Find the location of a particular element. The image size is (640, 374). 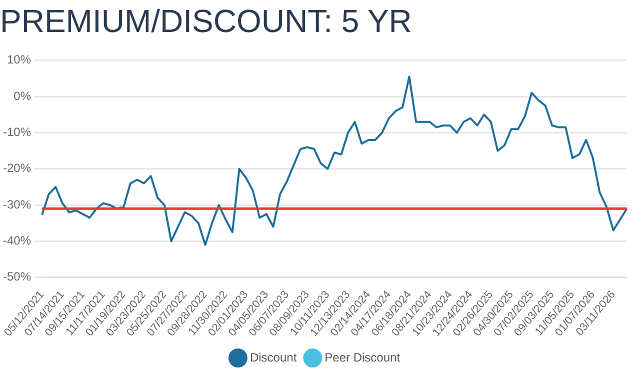

y-tick-label: -40% is located at coordinates (17, 240).